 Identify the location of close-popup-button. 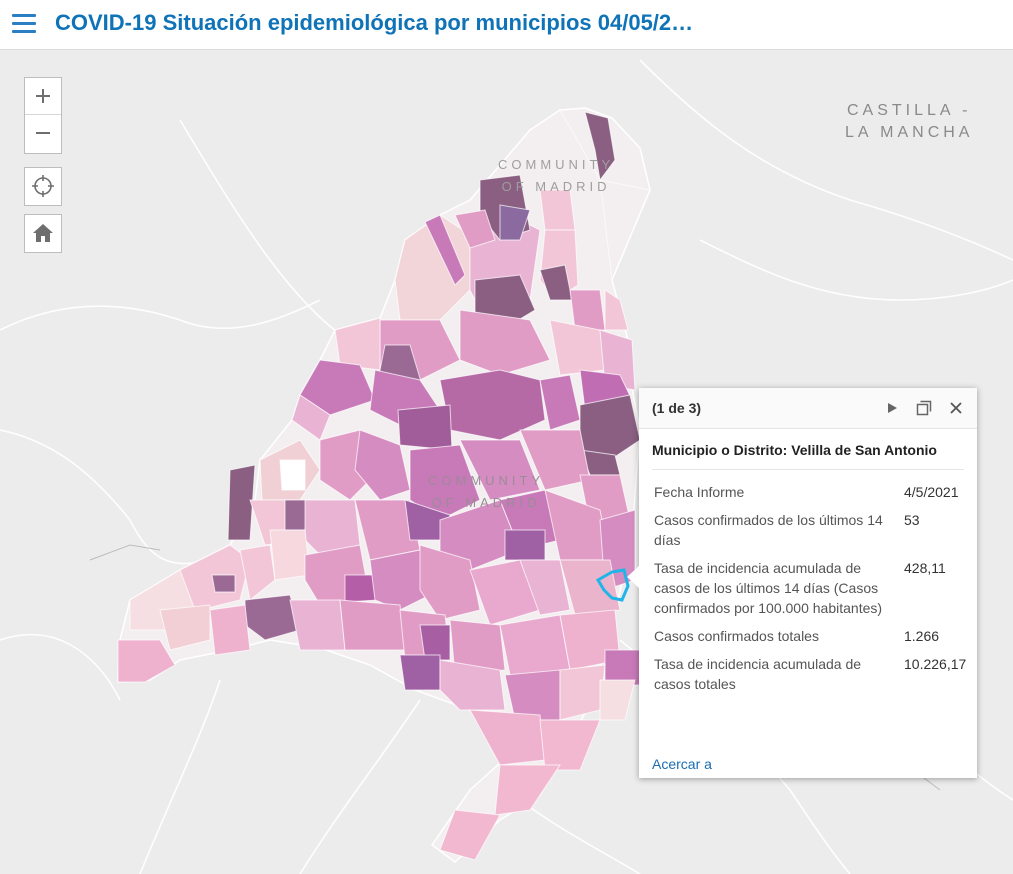
(956, 408).